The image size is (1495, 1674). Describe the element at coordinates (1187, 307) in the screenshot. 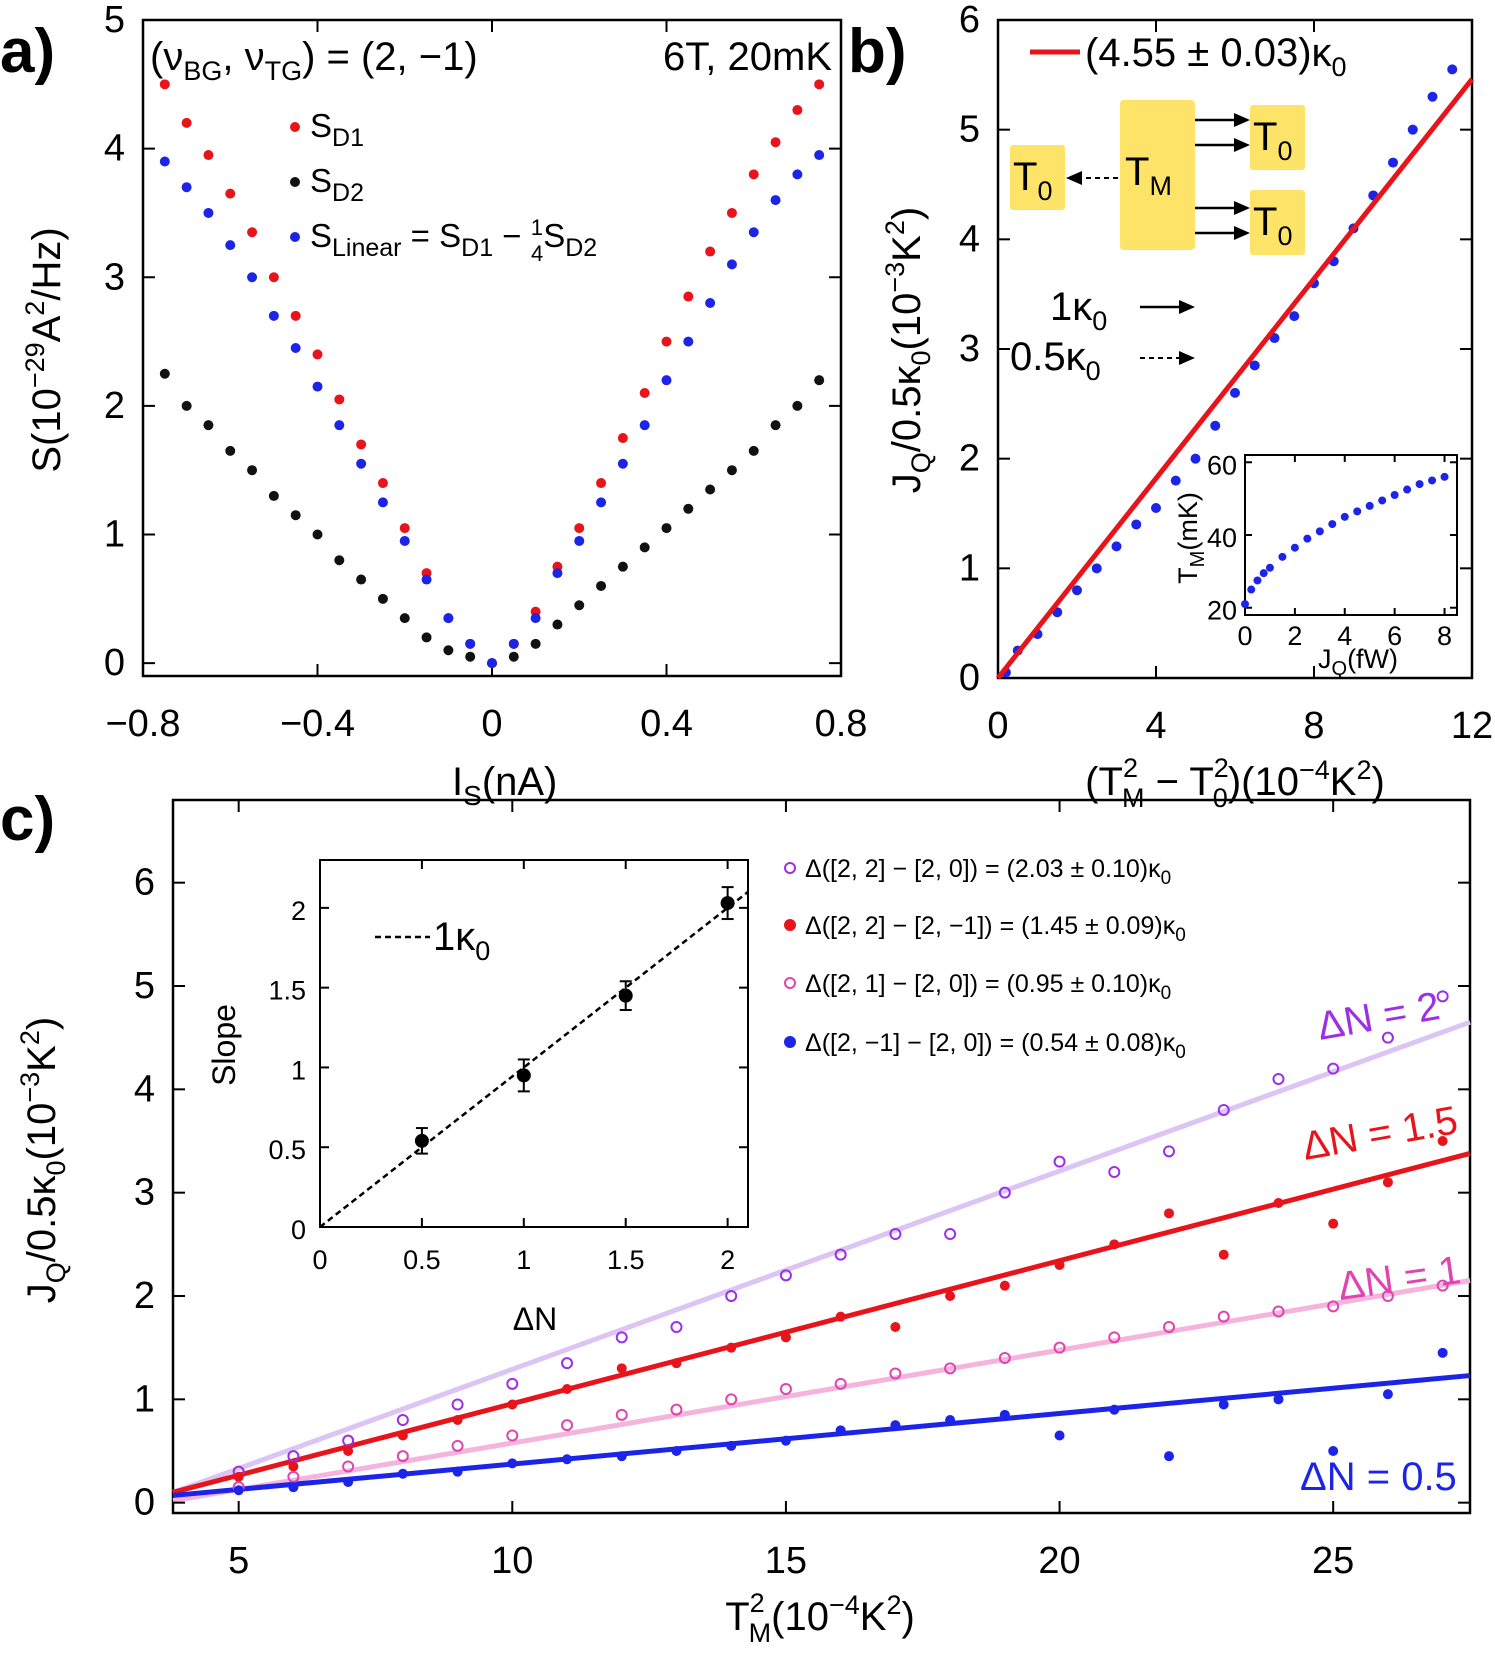

I see `arrowhead-legend-solid-icon` at that location.